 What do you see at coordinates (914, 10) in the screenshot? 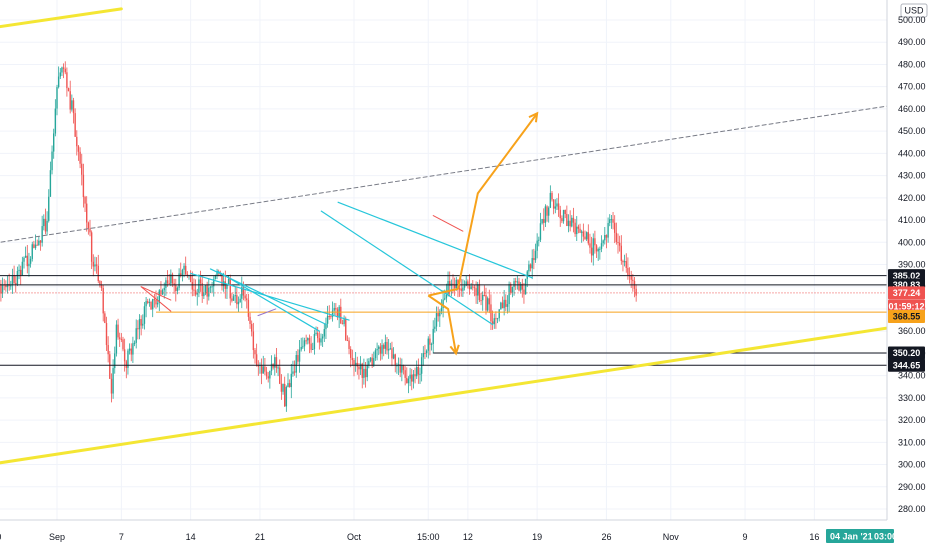
I see `currency-button` at bounding box center [914, 10].